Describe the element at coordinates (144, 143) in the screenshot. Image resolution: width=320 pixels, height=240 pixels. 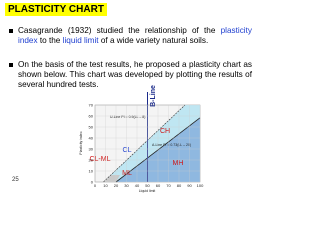
I see `u-line` at that location.